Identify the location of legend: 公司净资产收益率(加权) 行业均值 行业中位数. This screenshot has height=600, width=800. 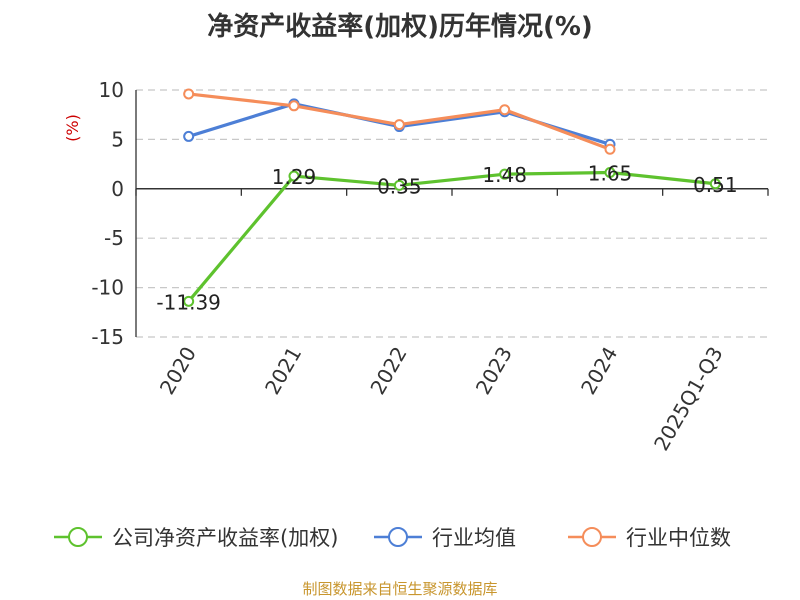
(392, 538).